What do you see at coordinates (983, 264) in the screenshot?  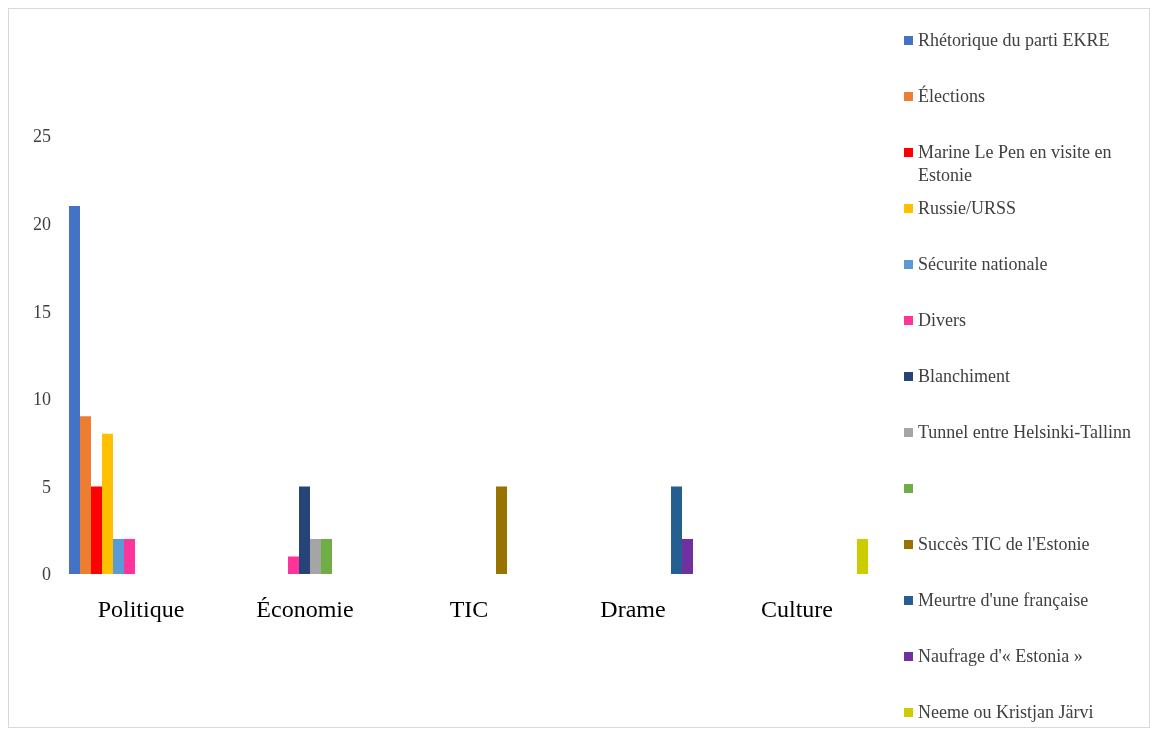 I see `legend-label: Sécurite nationale` at bounding box center [983, 264].